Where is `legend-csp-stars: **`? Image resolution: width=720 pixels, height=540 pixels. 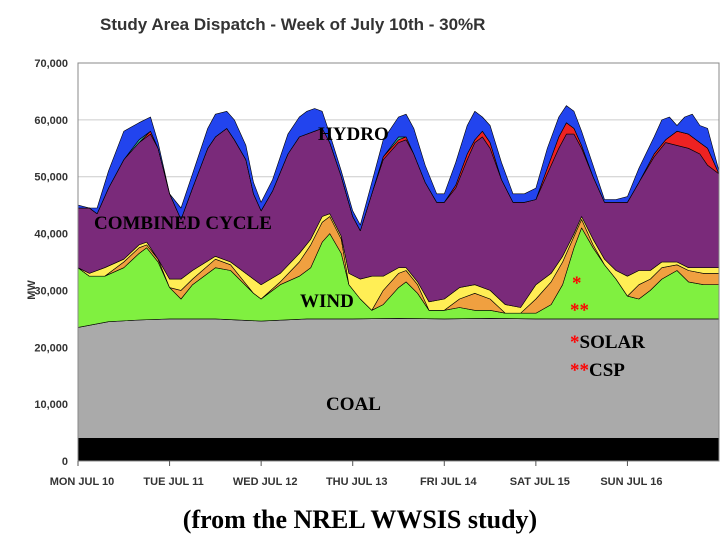
legend-csp-stars: ** is located at coordinates (579, 370).